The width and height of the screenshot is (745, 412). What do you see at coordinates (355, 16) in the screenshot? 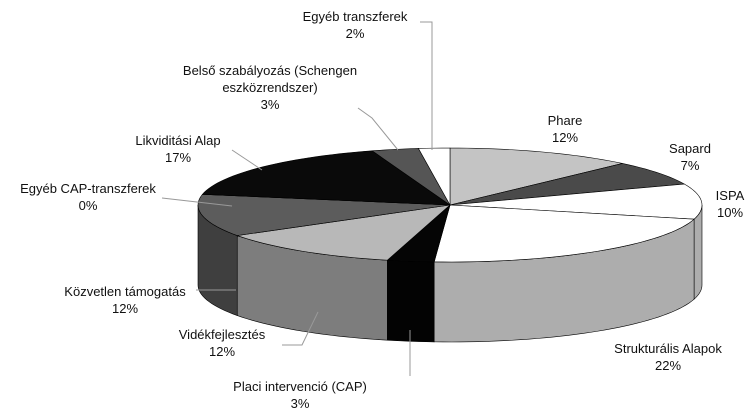
I see `slice-name: Egyéb transzferek` at bounding box center [355, 16].